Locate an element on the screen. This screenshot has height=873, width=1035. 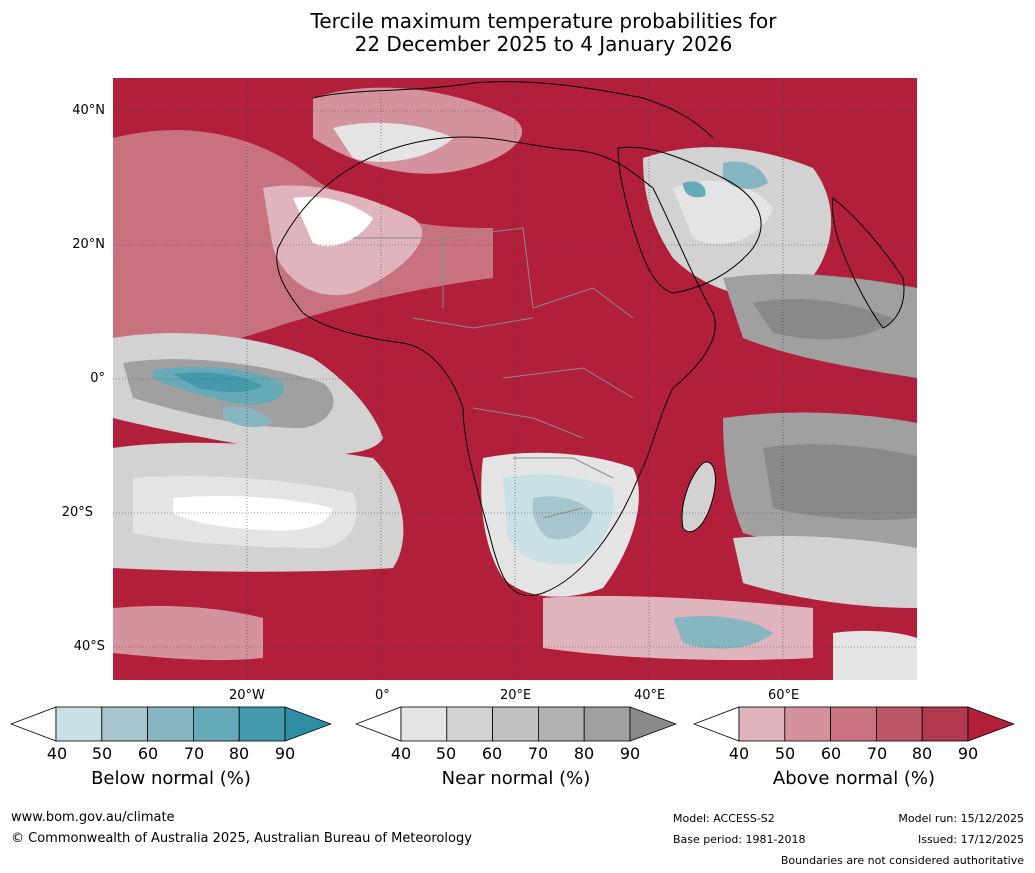
colorbar-near-graphic is located at coordinates (516, 724).